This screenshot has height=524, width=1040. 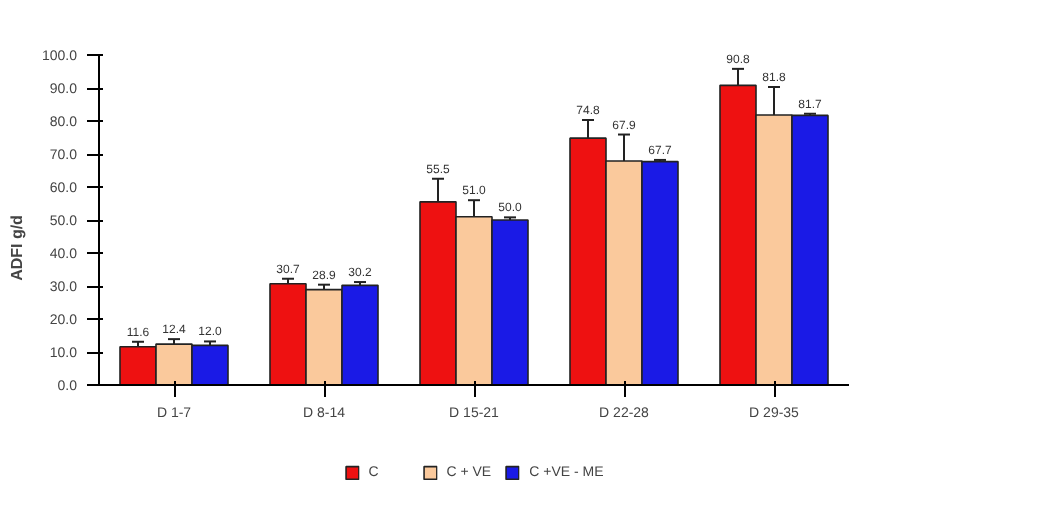 I want to click on y-axis-title: ADFI g/d, so click(x=16, y=247).